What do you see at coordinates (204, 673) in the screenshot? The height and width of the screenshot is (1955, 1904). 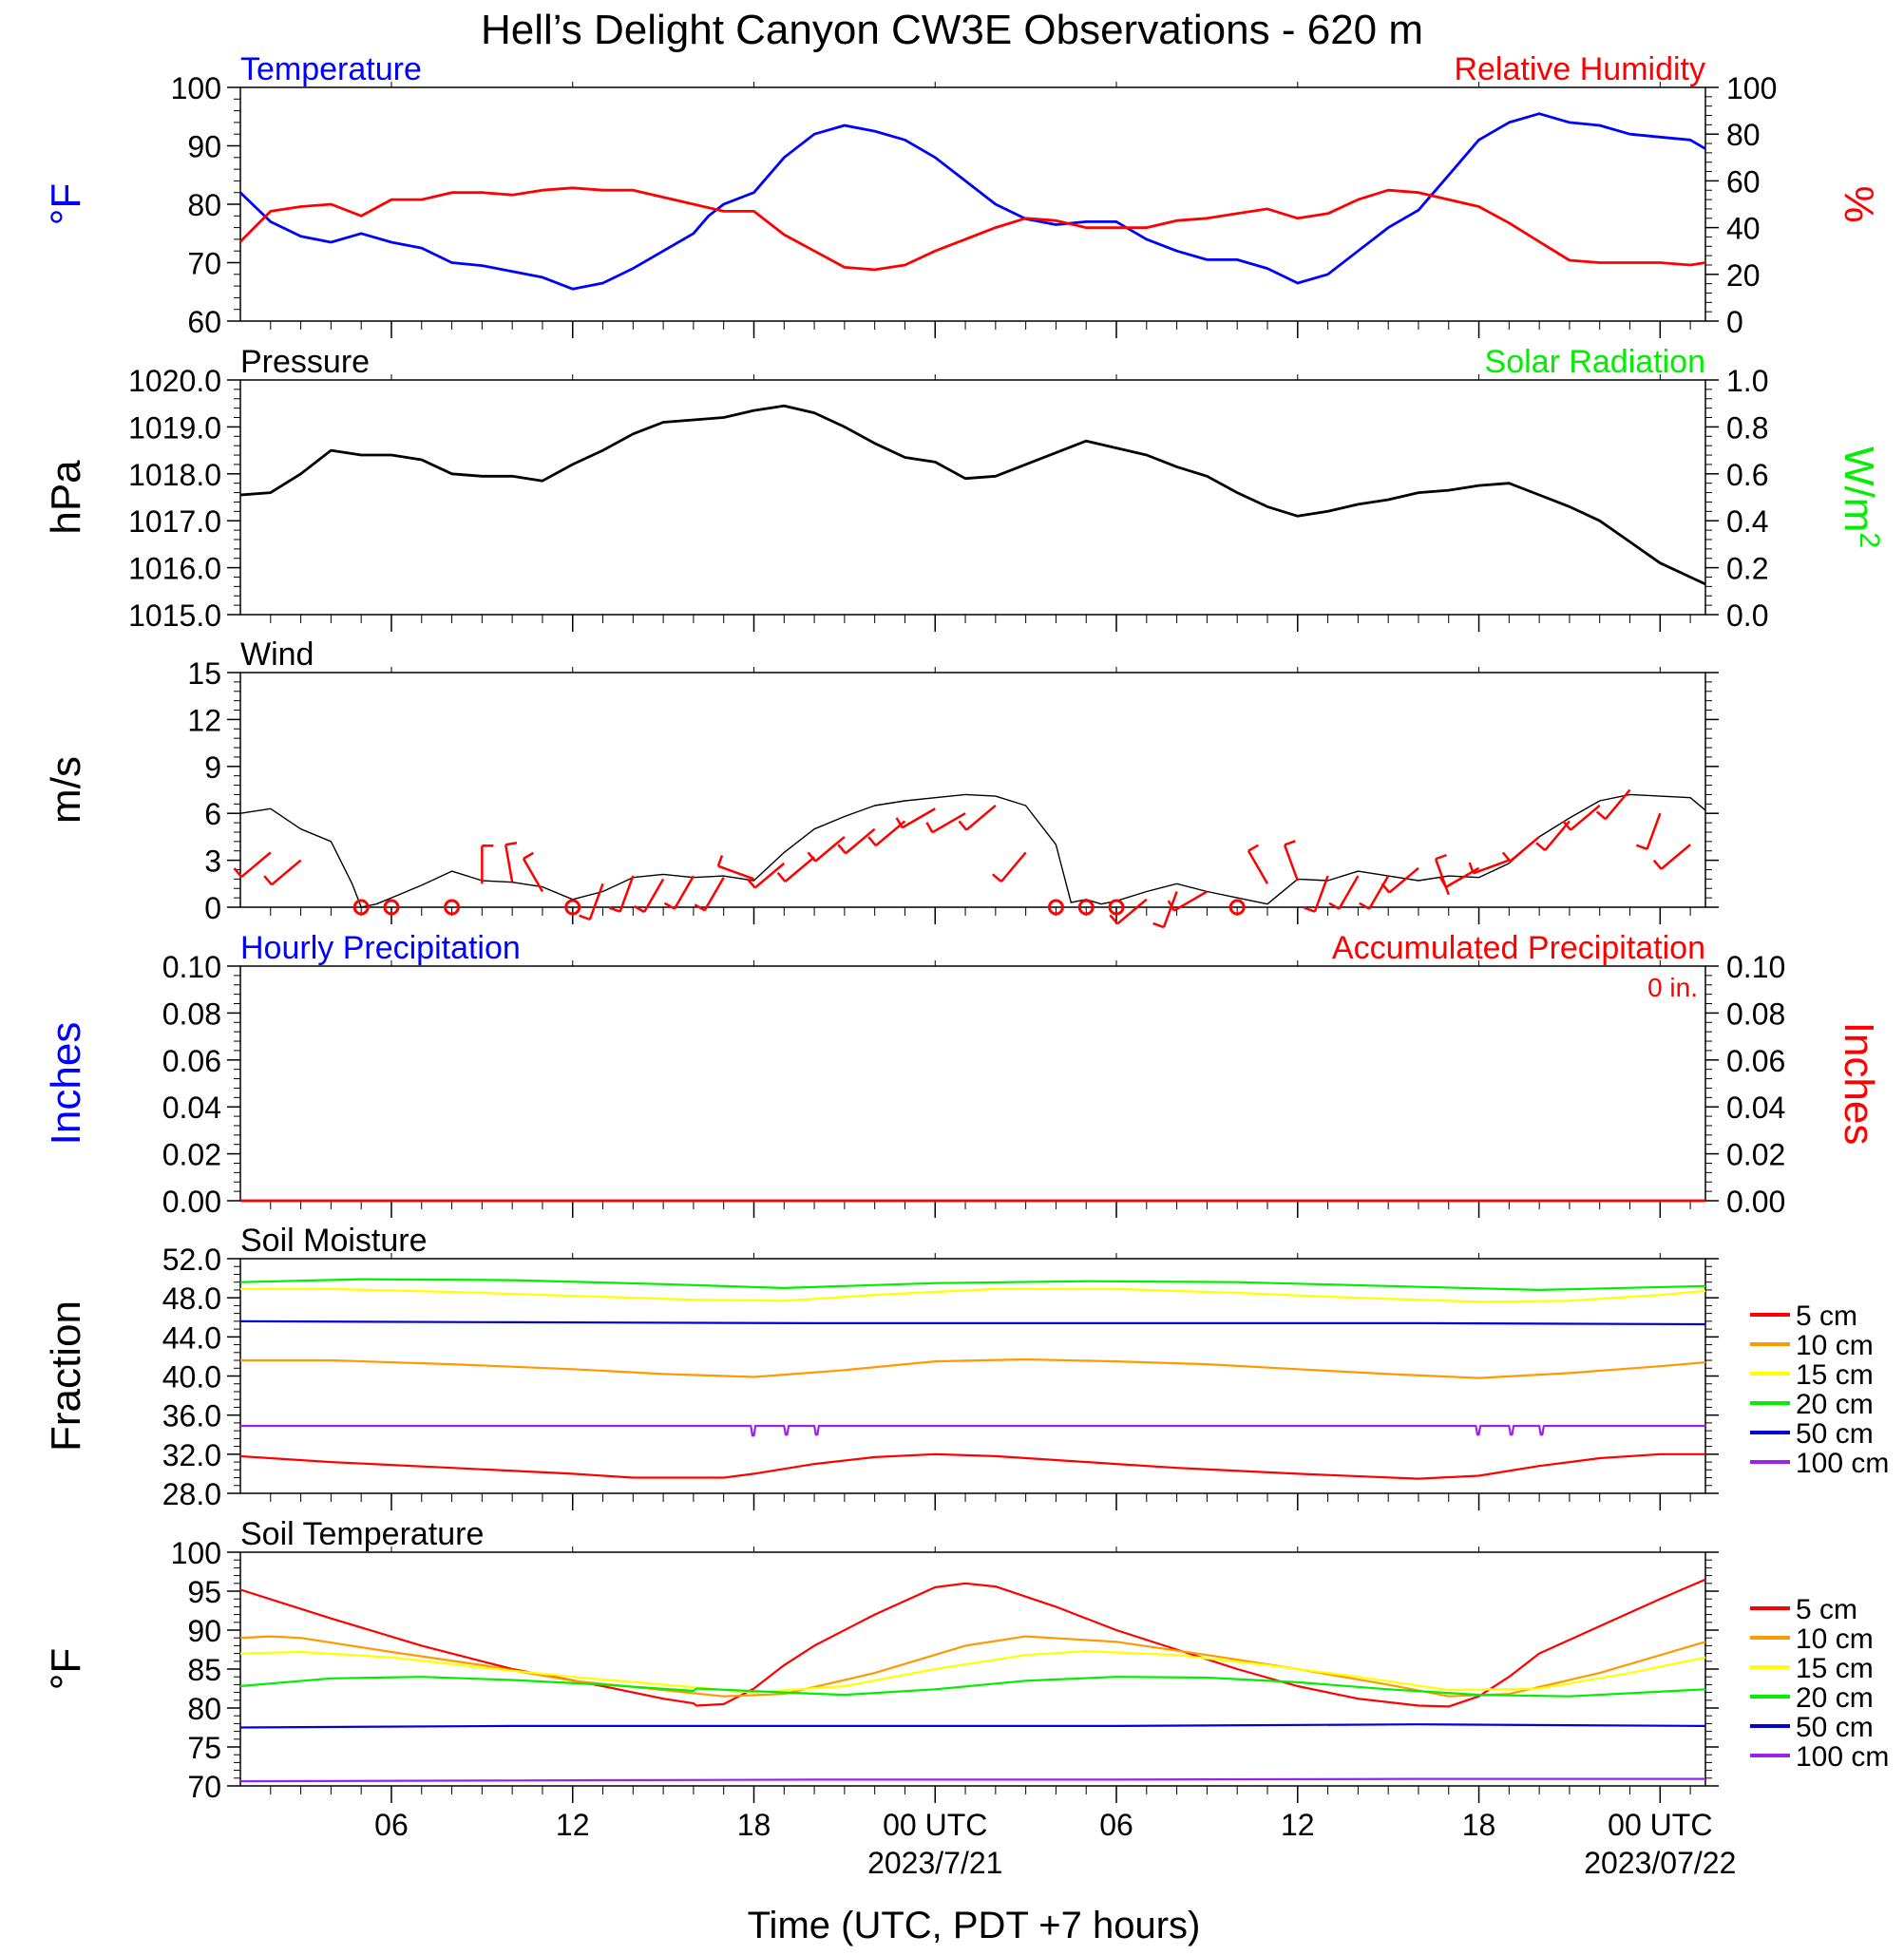 I see `left-tick-label: 15` at bounding box center [204, 673].